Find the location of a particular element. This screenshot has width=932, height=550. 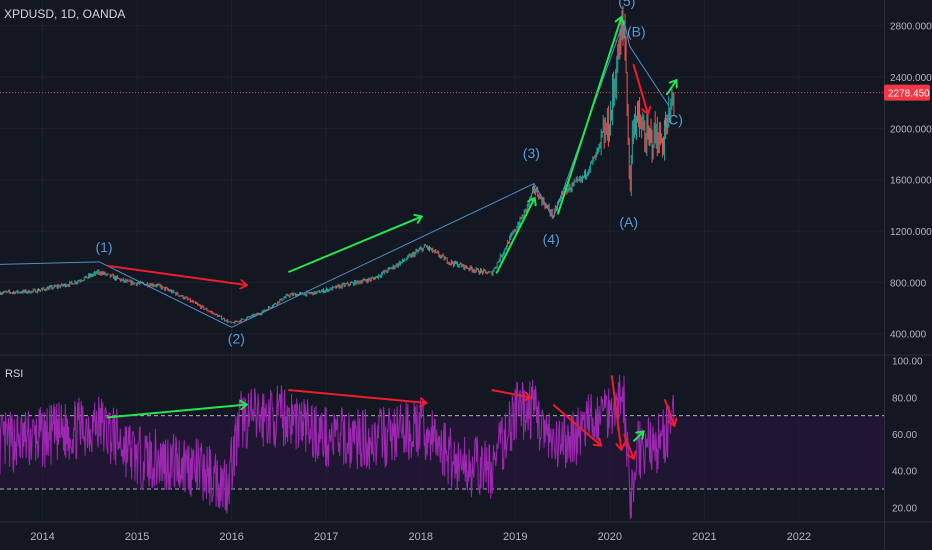

time-tick-label: 2020 is located at coordinates (610, 537).